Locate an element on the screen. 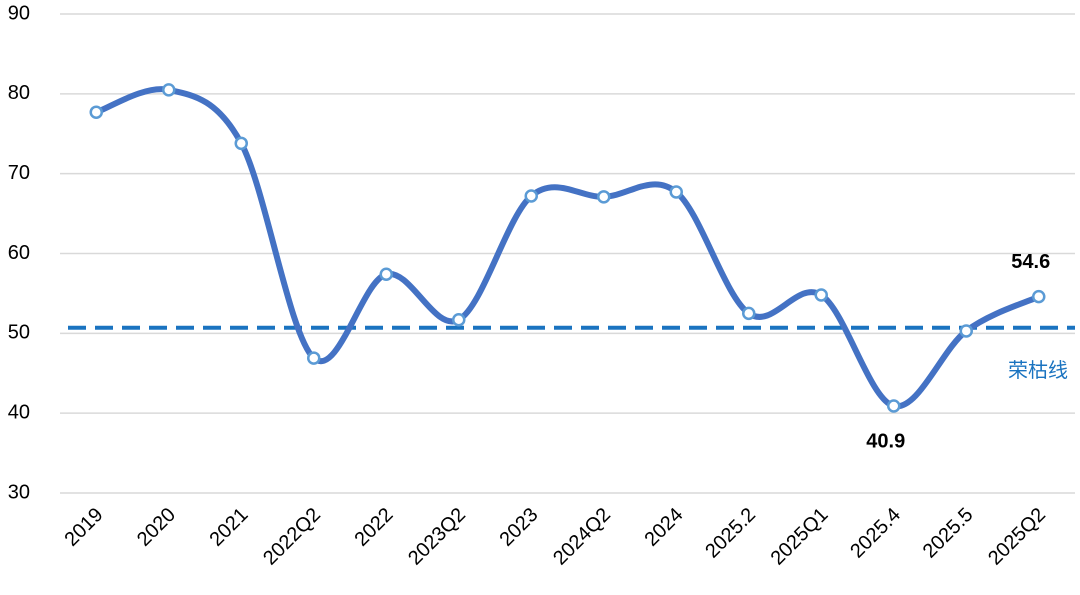 Image resolution: width=1080 pixels, height=595 pixels. x-tick-label: 2025.2 is located at coordinates (730, 533).